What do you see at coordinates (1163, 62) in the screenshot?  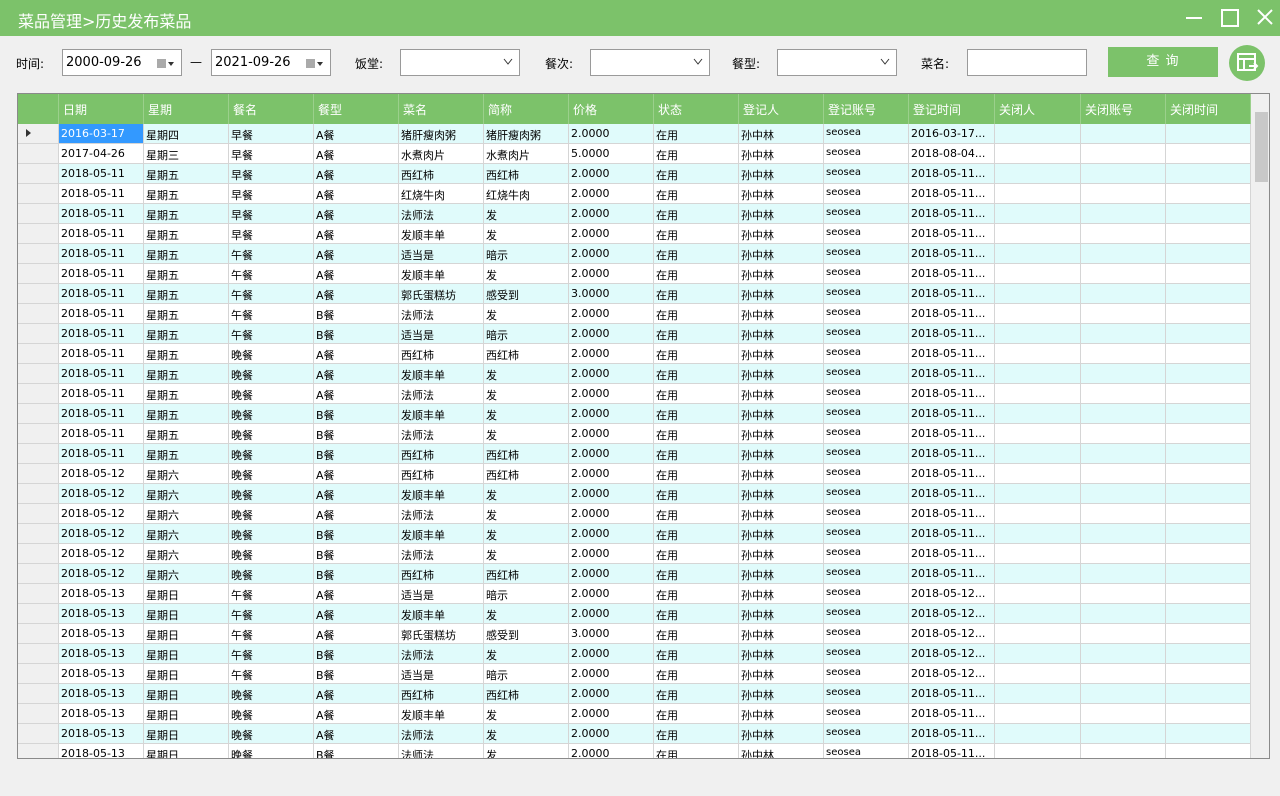 I see `search-button: 查 询` at bounding box center [1163, 62].